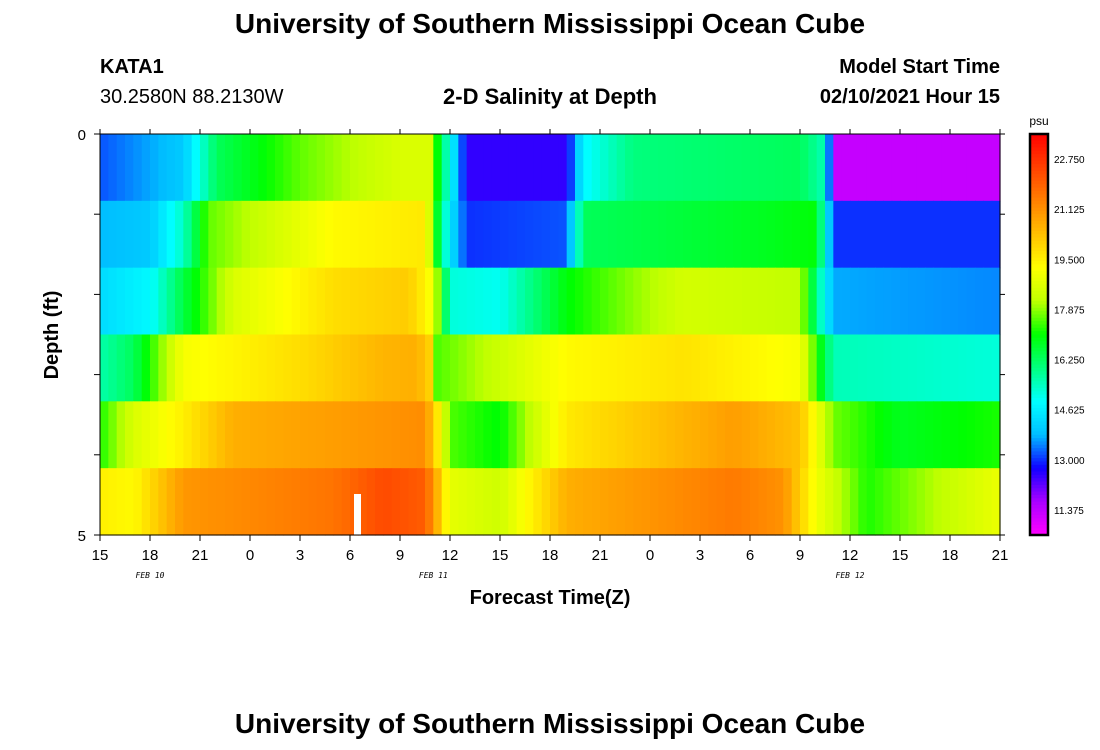  What do you see at coordinates (1069, 210) in the screenshot?
I see `colorbar-tick-label: 21.125` at bounding box center [1069, 210].